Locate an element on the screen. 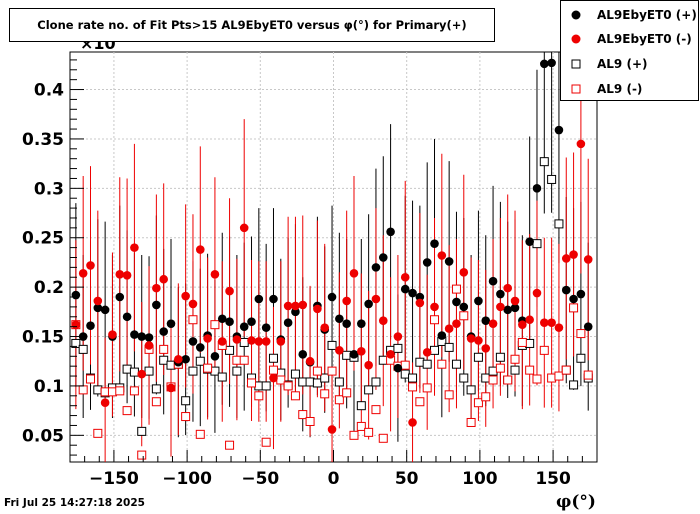  filled-circle-icon is located at coordinates (576, 39).